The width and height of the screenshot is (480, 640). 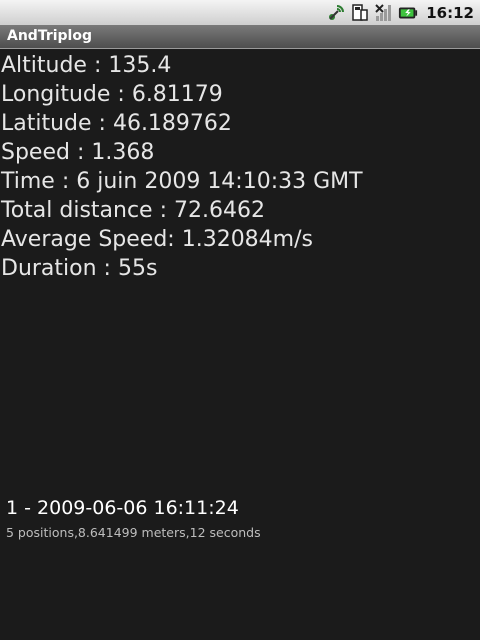 What do you see at coordinates (450, 12) in the screenshot?
I see `status-time: 16:12` at bounding box center [450, 12].